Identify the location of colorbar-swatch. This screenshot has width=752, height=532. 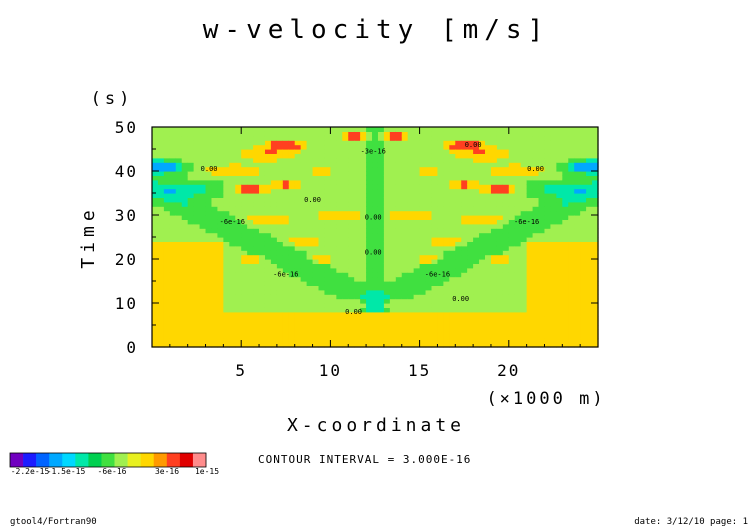
(134, 460).